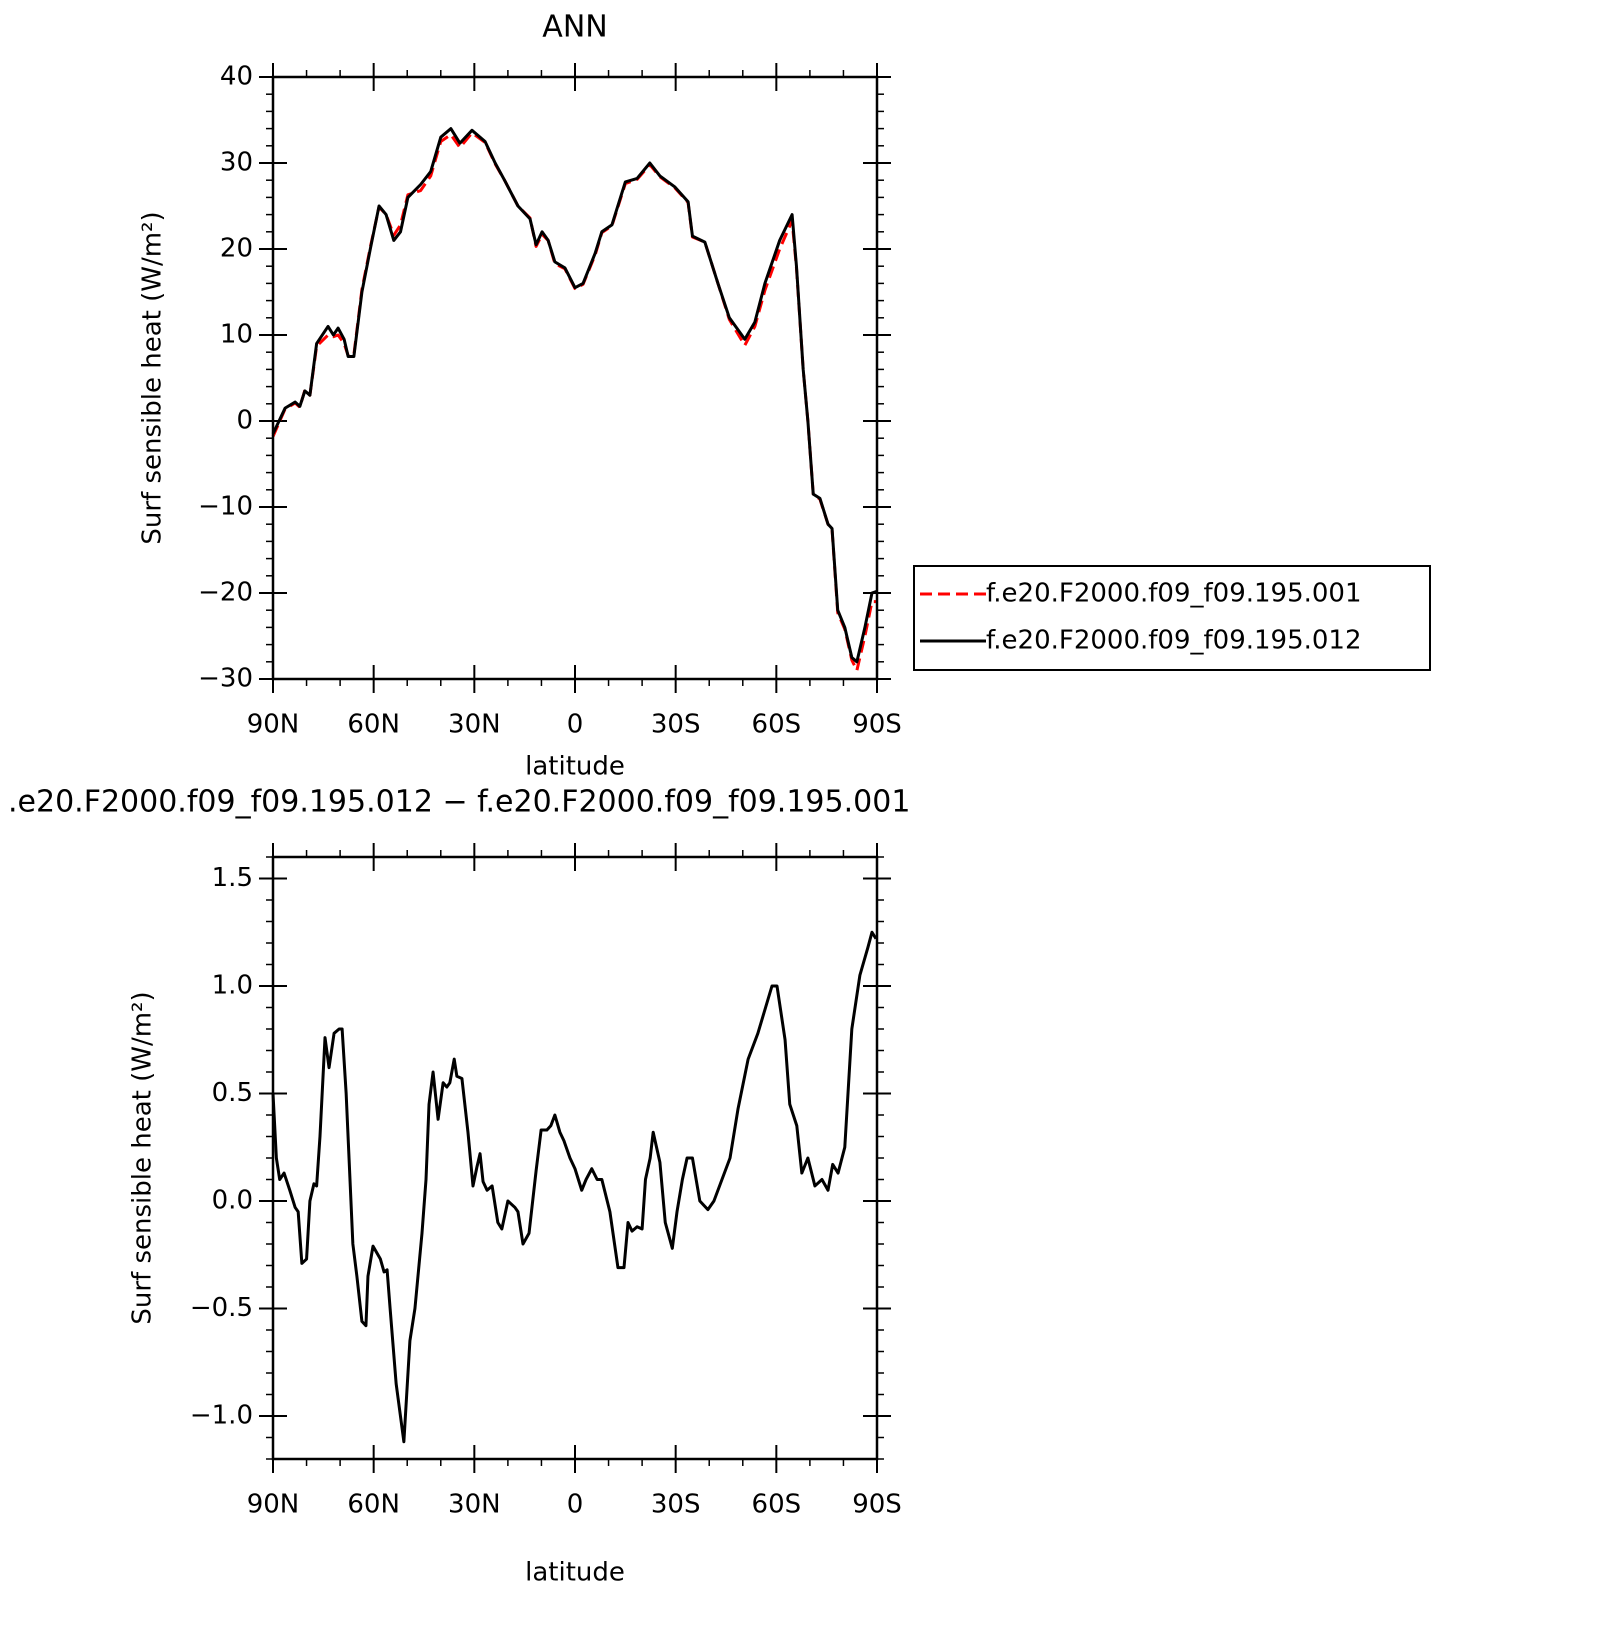 This screenshot has height=1635, width=1599. What do you see at coordinates (232, 986) in the screenshot?
I see `y-tick-label: 1.0` at bounding box center [232, 986].